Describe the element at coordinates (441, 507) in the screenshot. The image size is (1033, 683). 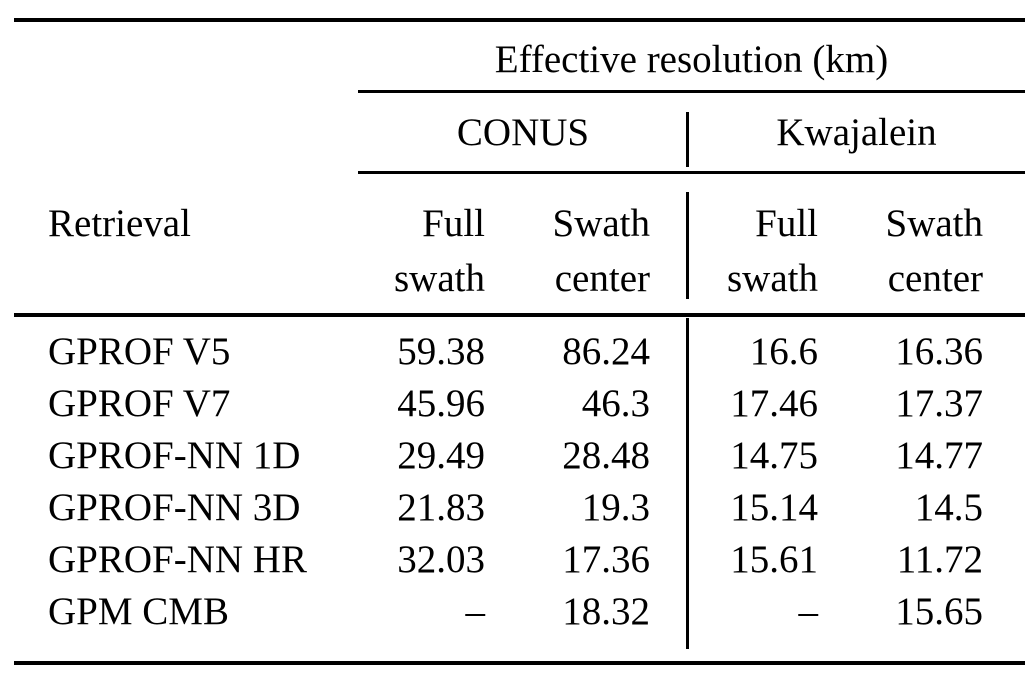
I see `value-cell: 21.83` at that location.